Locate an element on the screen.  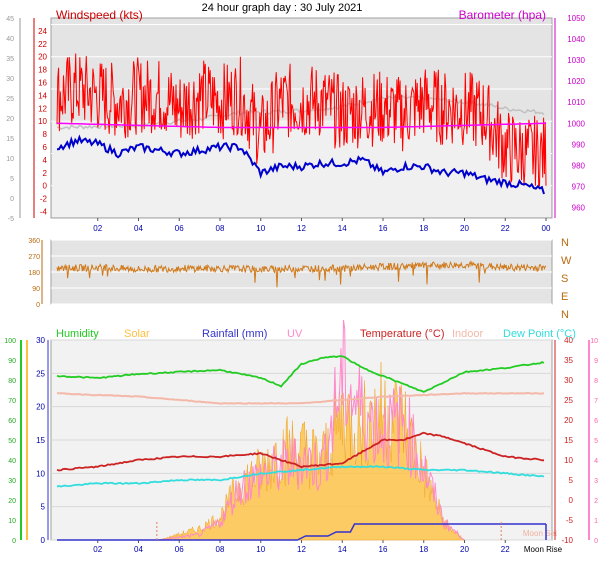
rain-tick-label: 30 is located at coordinates (40, 340).